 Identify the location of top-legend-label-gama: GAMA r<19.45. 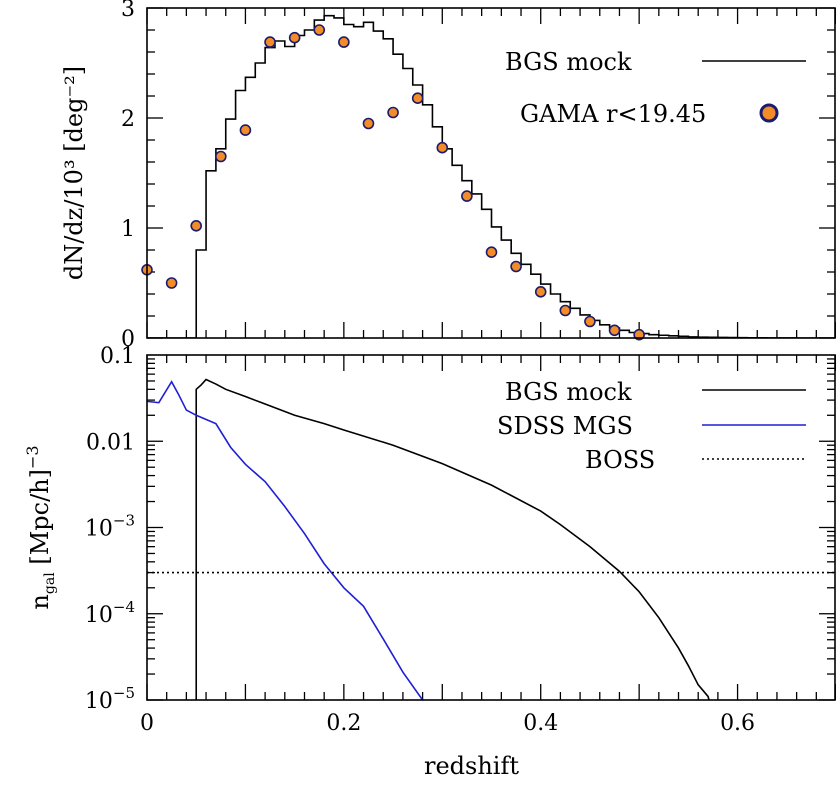
(613, 114).